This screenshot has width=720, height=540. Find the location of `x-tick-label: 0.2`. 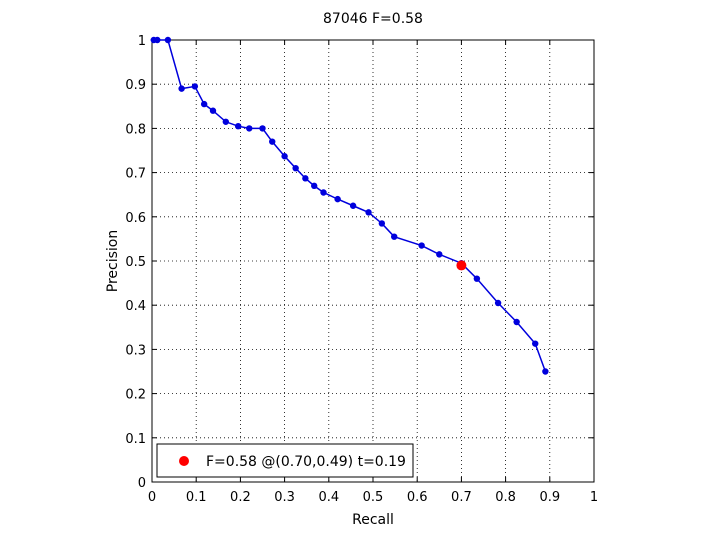

x-tick-label: 0.2 is located at coordinates (240, 497).